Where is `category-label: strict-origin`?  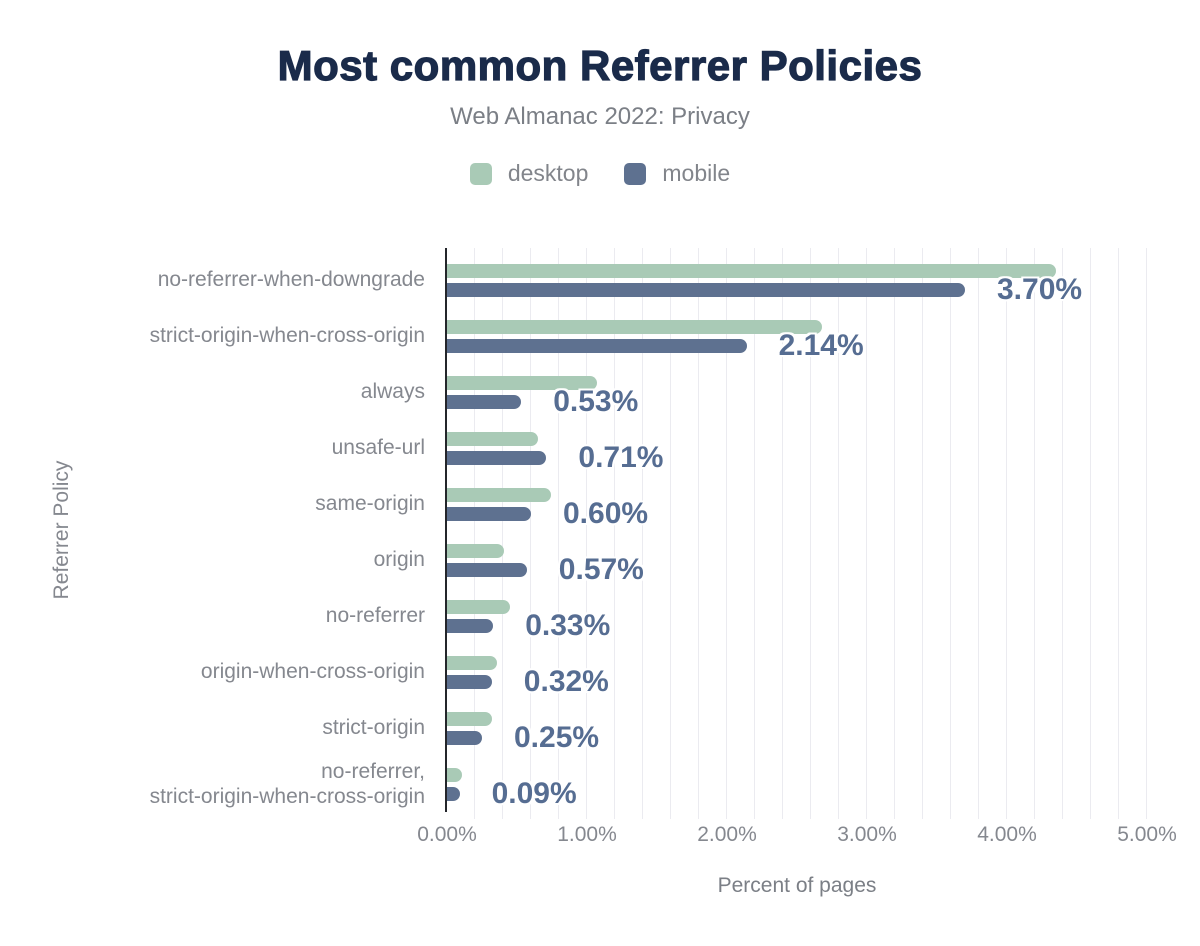 category-label: strict-origin is located at coordinates (373, 728).